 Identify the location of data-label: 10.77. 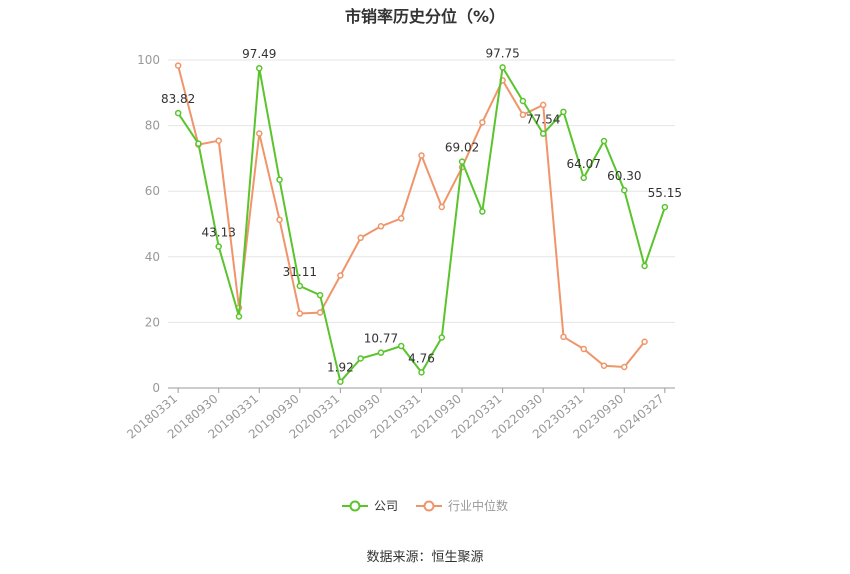
(381, 339).